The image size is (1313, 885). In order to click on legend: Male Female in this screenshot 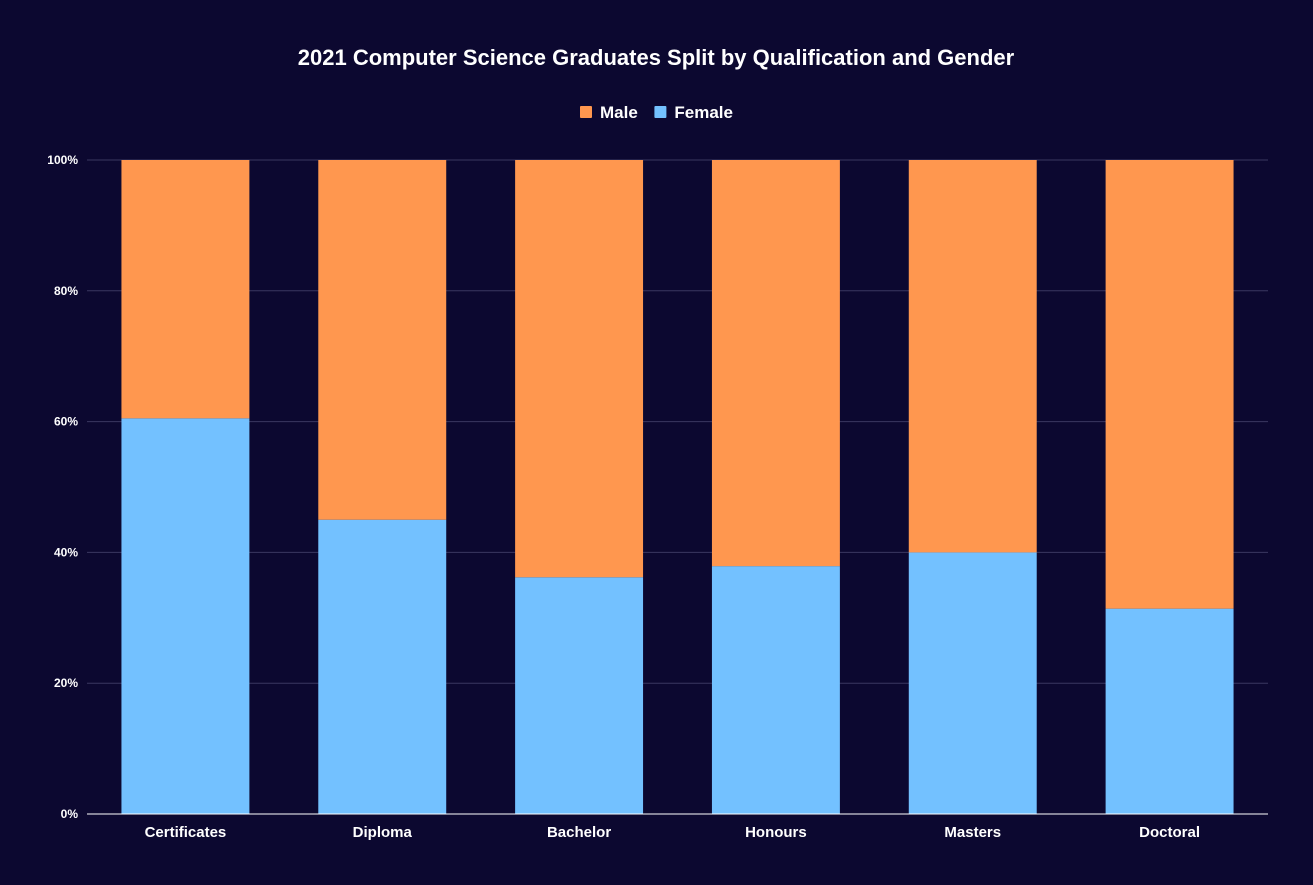, I will do `click(656, 112)`.